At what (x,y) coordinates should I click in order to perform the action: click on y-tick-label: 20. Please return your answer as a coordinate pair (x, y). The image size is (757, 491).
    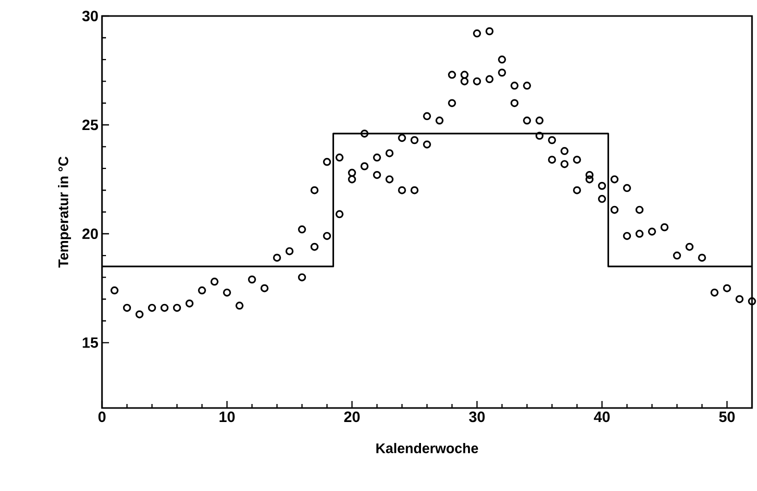
    Looking at the image, I should click on (90, 234).